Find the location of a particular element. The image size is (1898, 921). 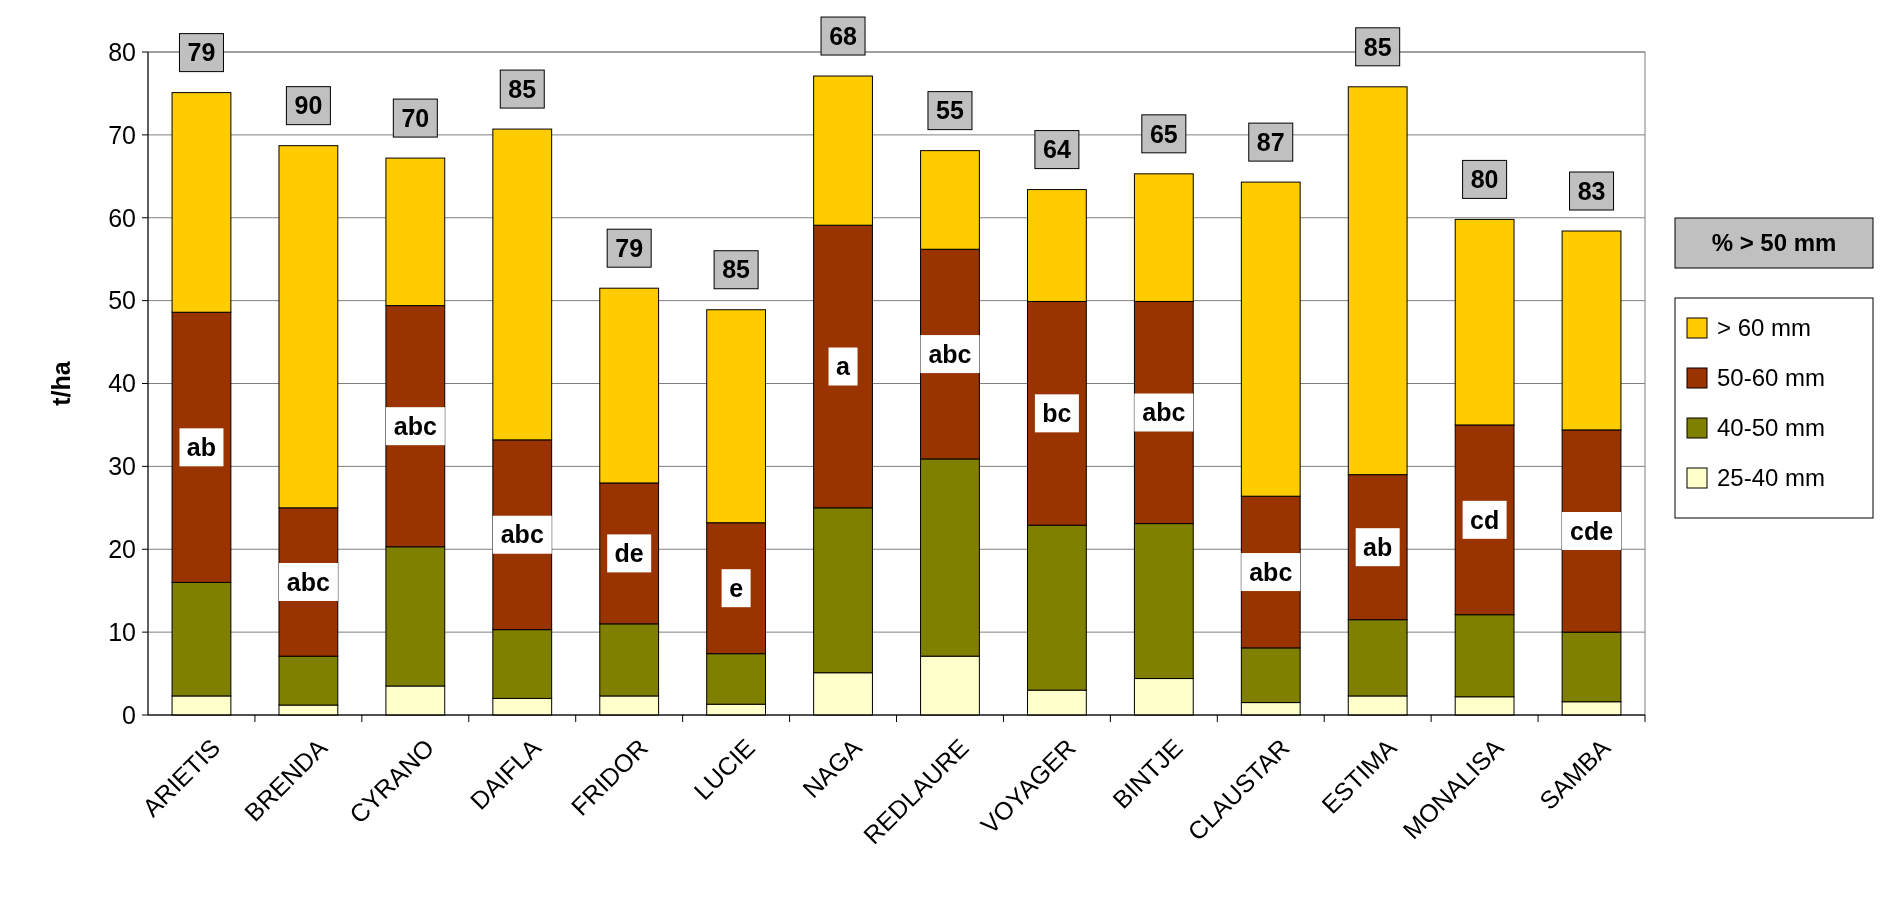

annotation: 65 is located at coordinates (1163, 133).